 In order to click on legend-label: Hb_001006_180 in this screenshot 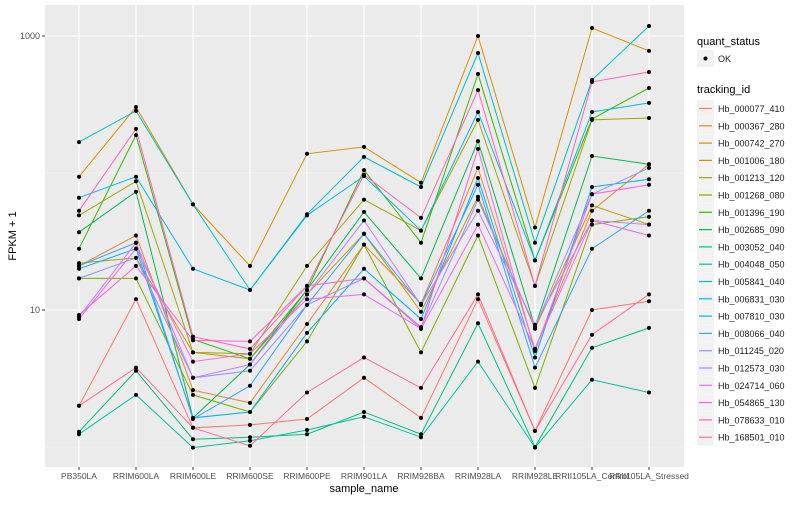, I will do `click(751, 161)`.